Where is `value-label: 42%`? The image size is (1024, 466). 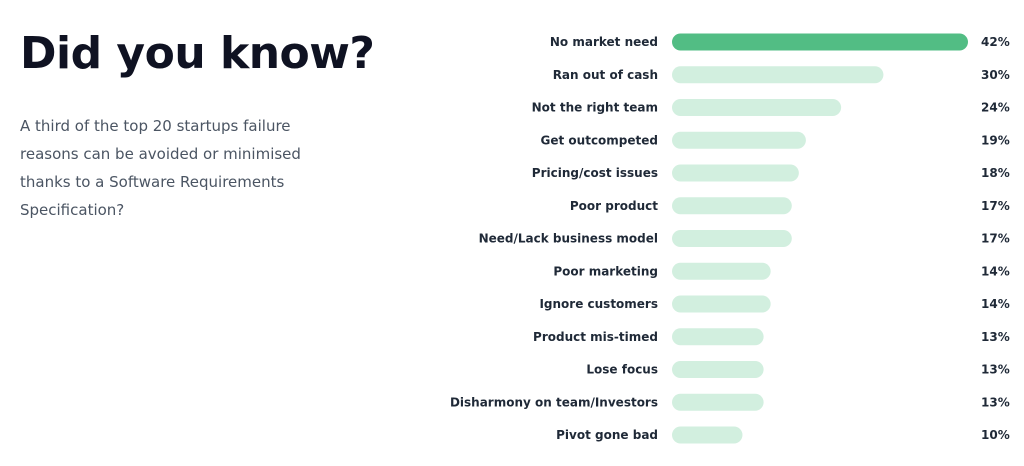
value-label: 42% is located at coordinates (995, 42).